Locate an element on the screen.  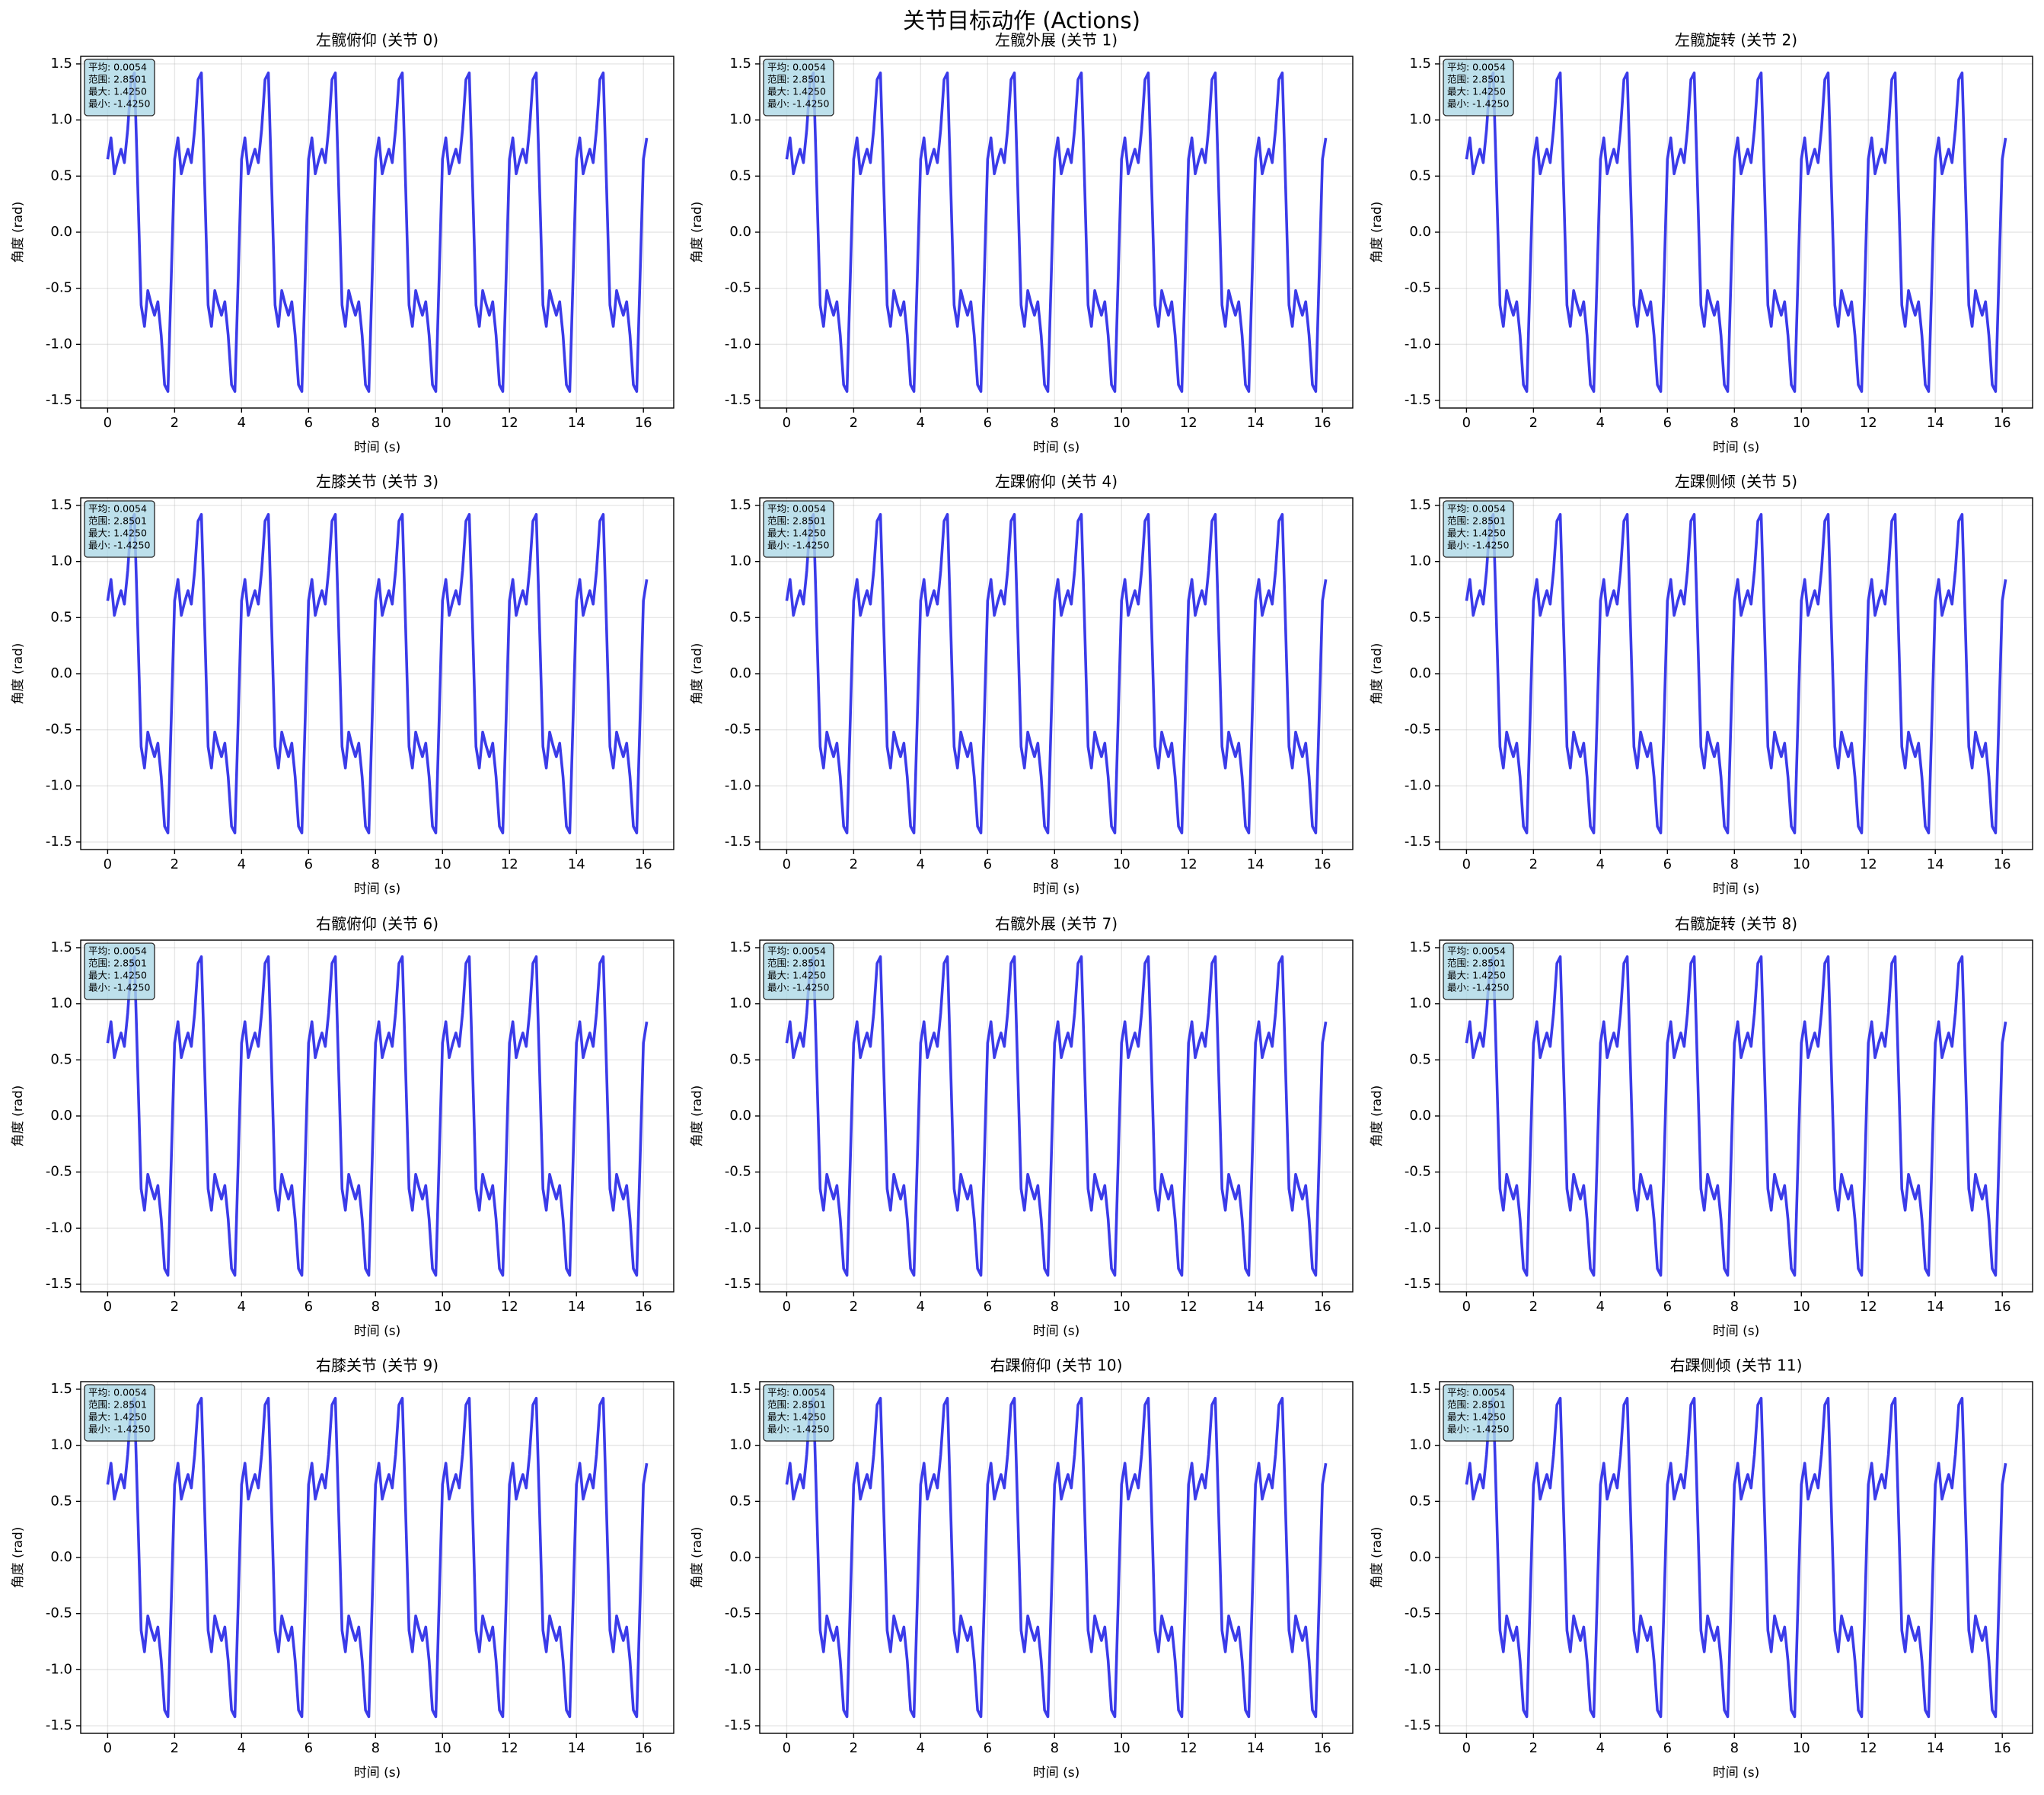
subplot-title: 右踝俯仰 (关节 10) is located at coordinates (1056, 1366).